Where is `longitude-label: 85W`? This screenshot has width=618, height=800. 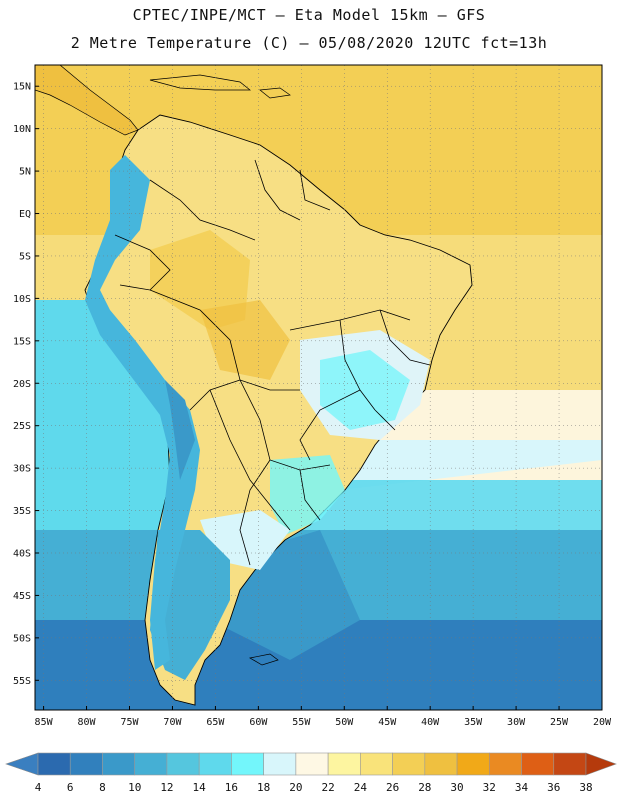
longitude-label: 85W is located at coordinates (44, 722).